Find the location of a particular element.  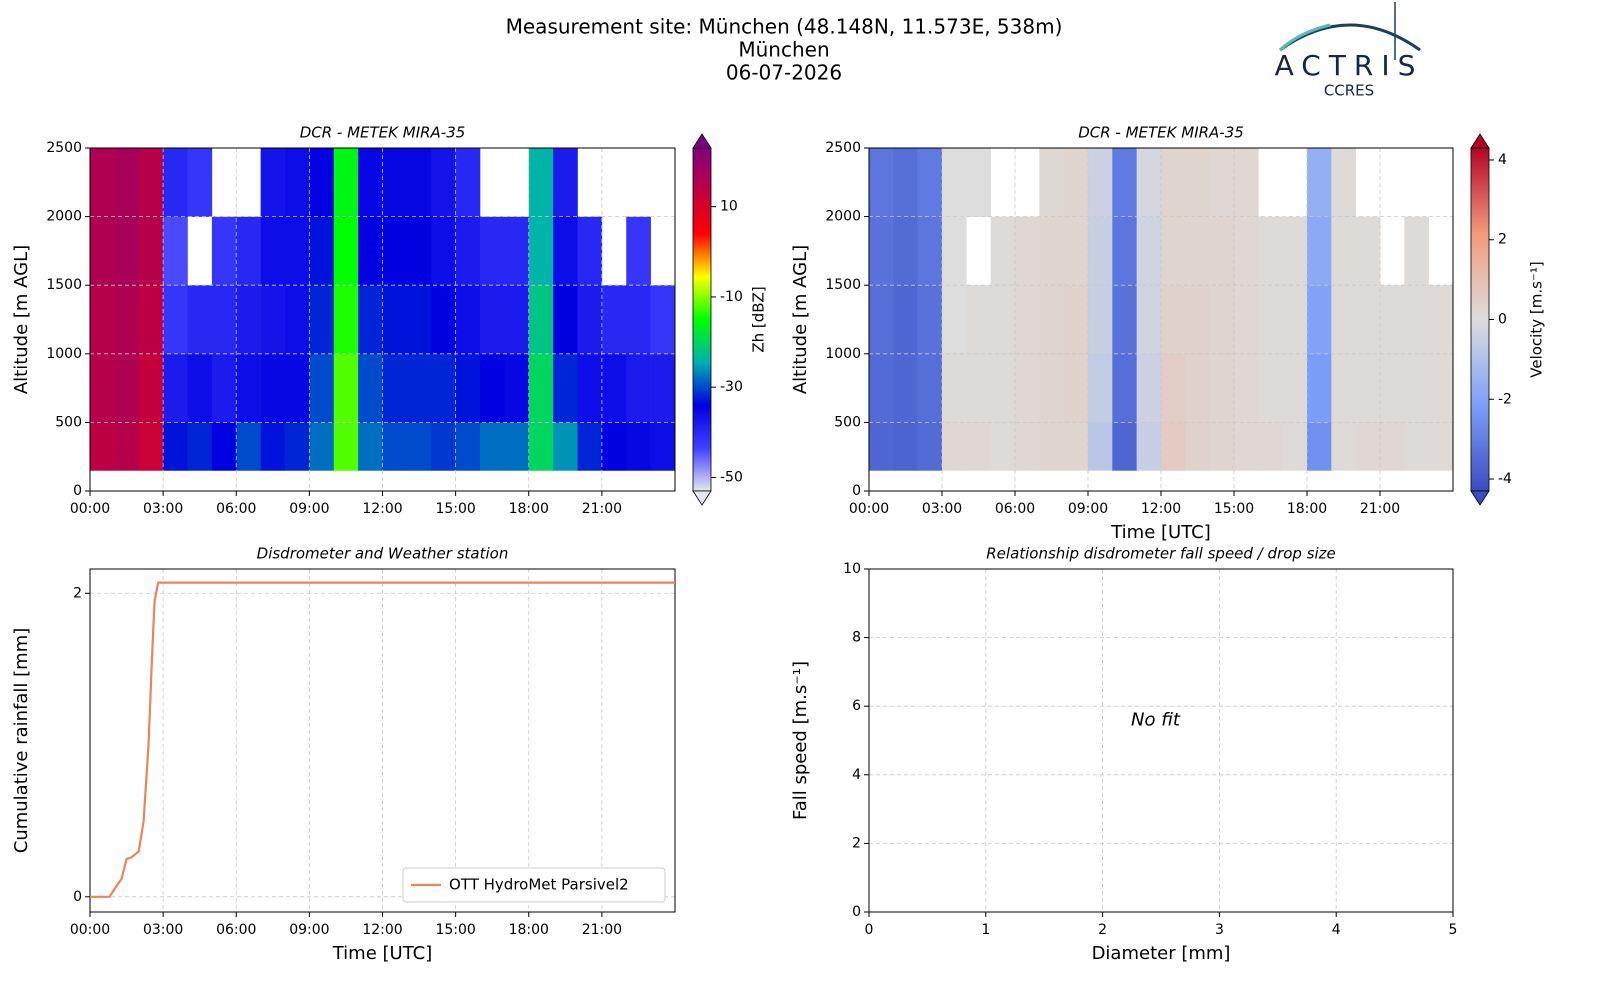

chart-title: DCR - METEK MIRA-35 is located at coordinates (383, 133).